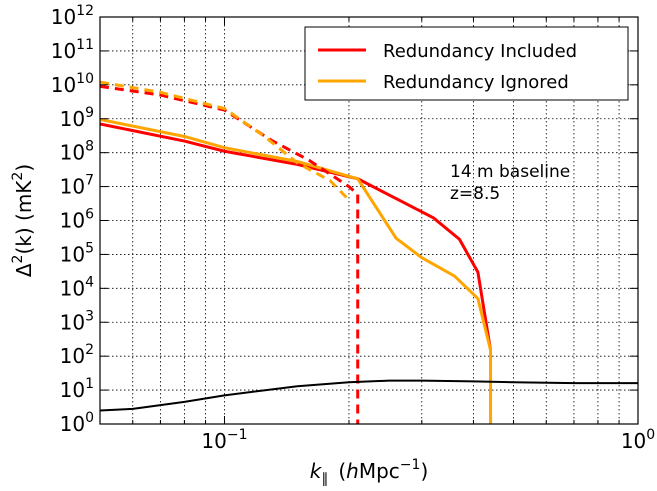 The width and height of the screenshot is (657, 491). What do you see at coordinates (77, 423) in the screenshot?
I see `y-tick-label: 10⁰` at bounding box center [77, 423].